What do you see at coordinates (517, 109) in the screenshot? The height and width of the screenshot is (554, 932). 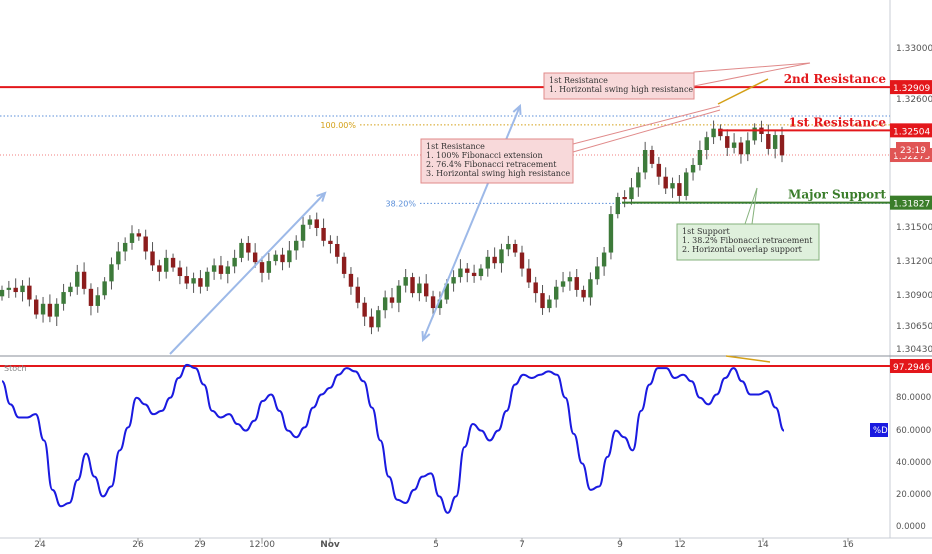 I see `arrow-head` at bounding box center [517, 109].